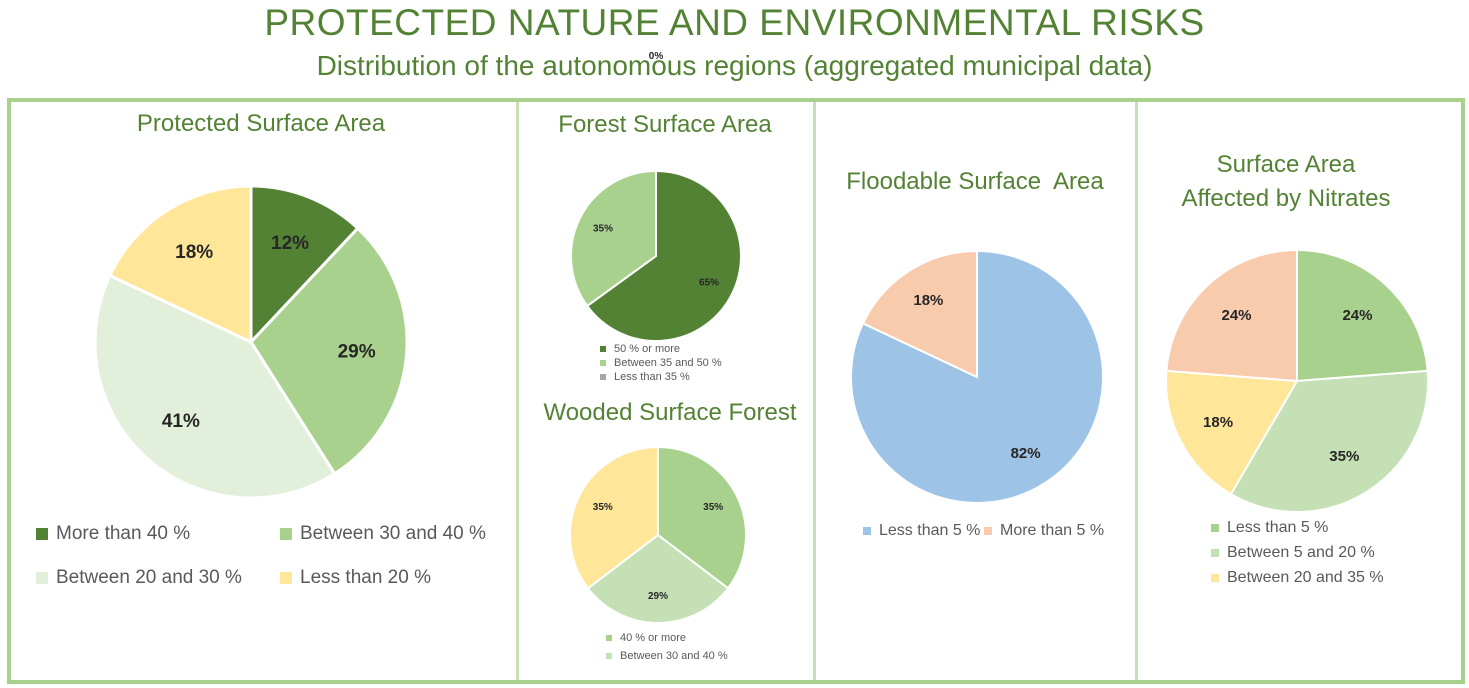  I want to click on legend-item-less-than-35: Less than 35 %, so click(645, 377).